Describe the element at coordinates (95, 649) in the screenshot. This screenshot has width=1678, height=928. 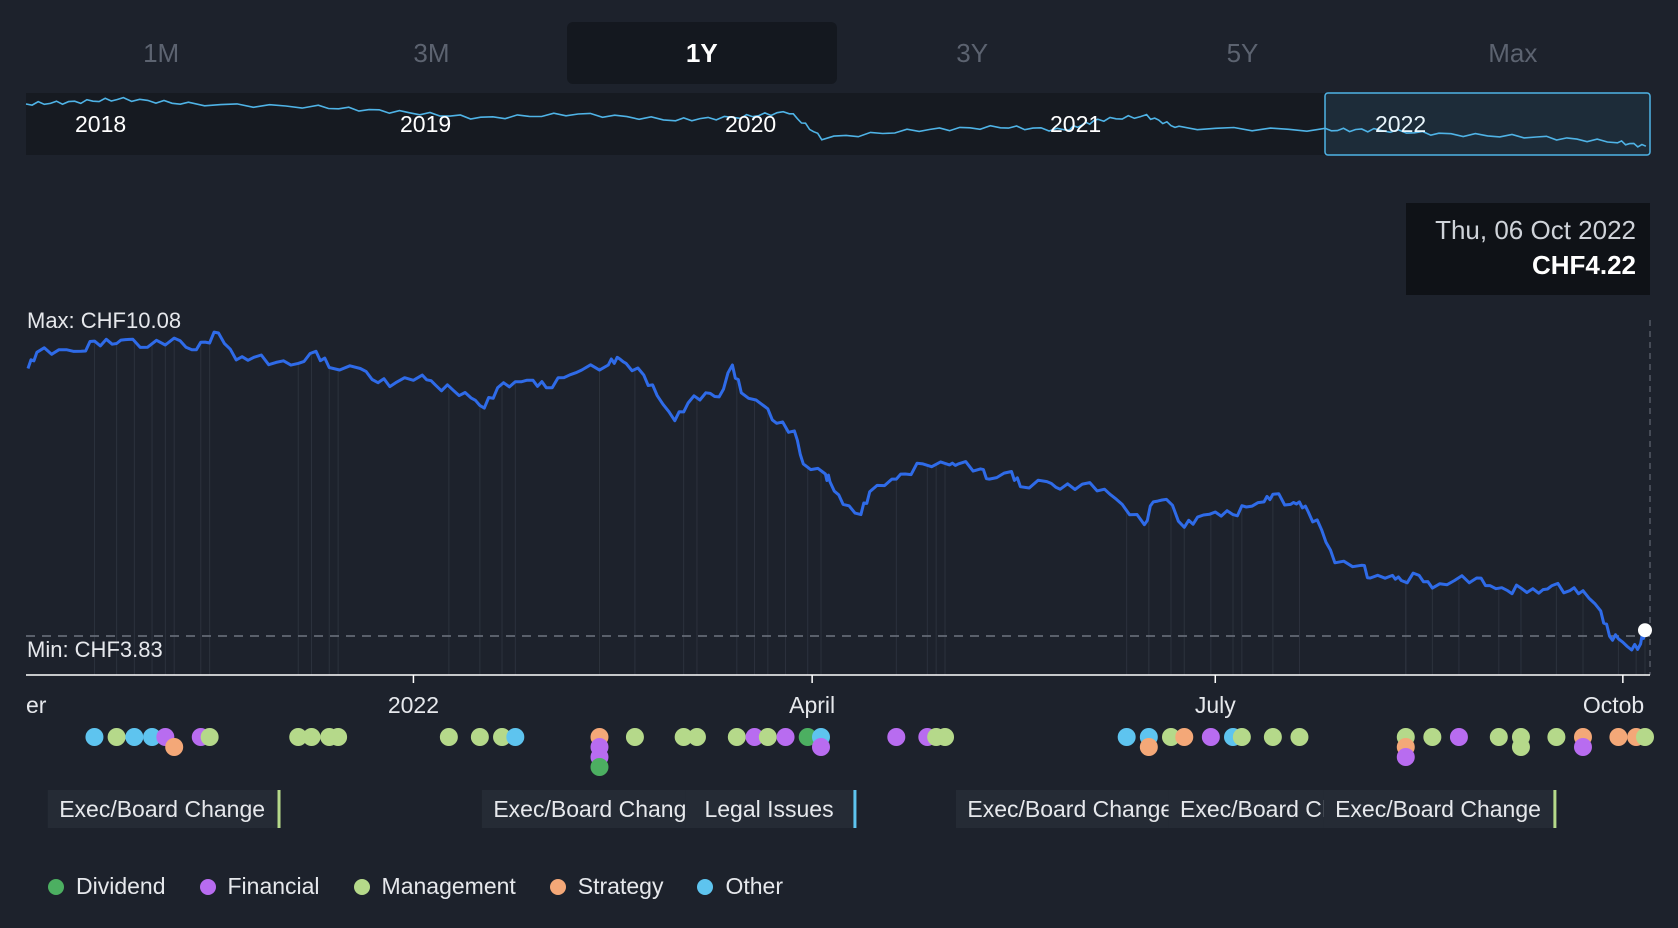
I see `min-label: Min: CHF3.83` at that location.